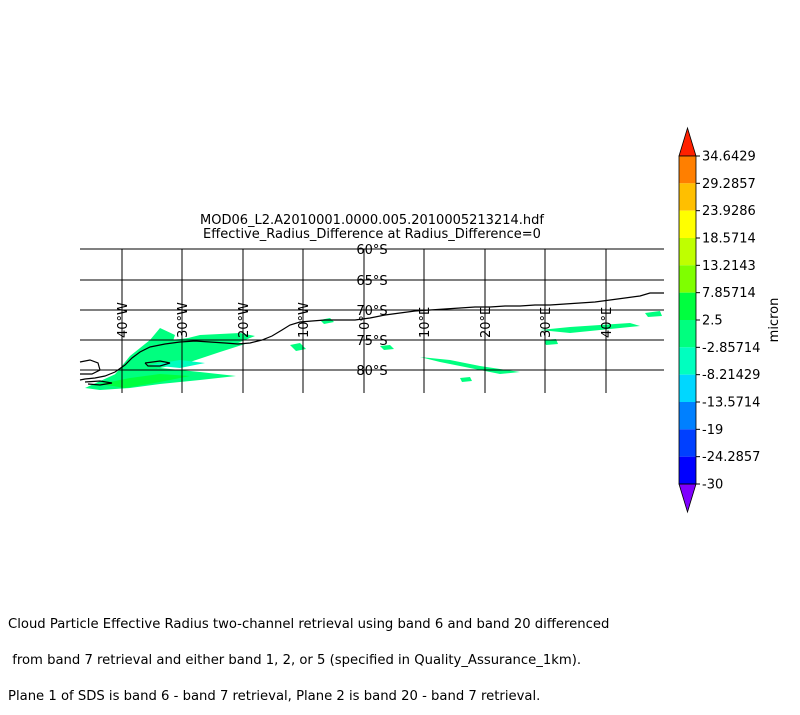 Image resolution: width=800 pixels, height=715 pixels. I want to click on colorbar-tick-label: 18.5714, so click(729, 239).